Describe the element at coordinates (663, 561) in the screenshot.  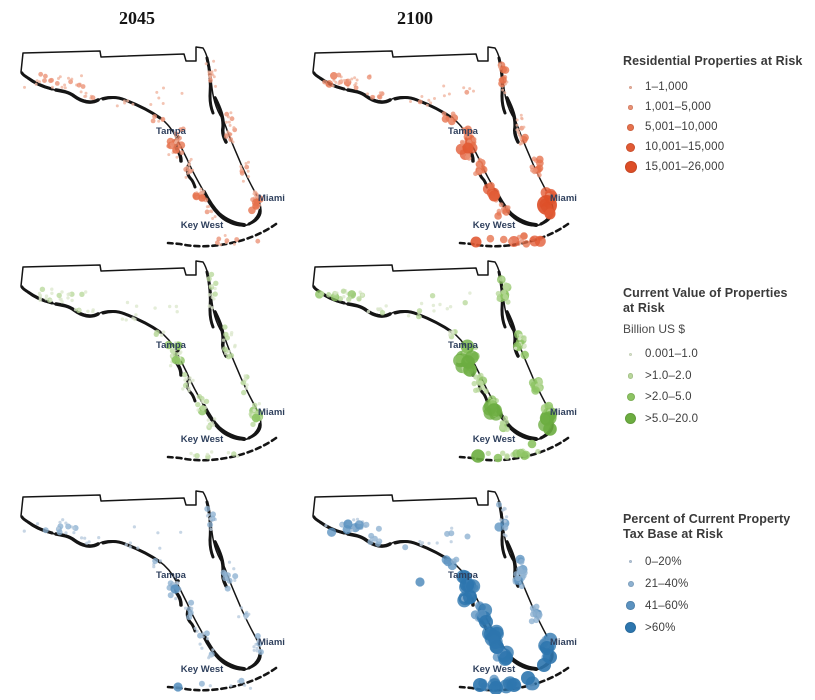
I see `legend-item-label: 0–20%` at that location.